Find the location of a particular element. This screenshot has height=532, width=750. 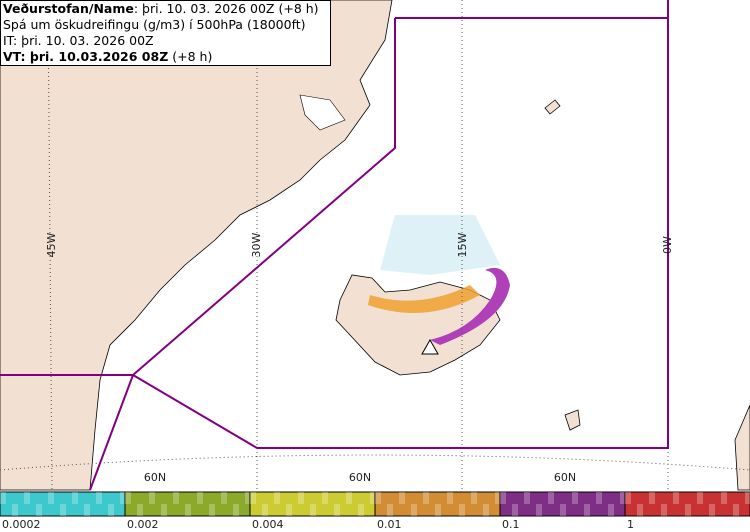

legend-label: 0.002 is located at coordinates (143, 524).